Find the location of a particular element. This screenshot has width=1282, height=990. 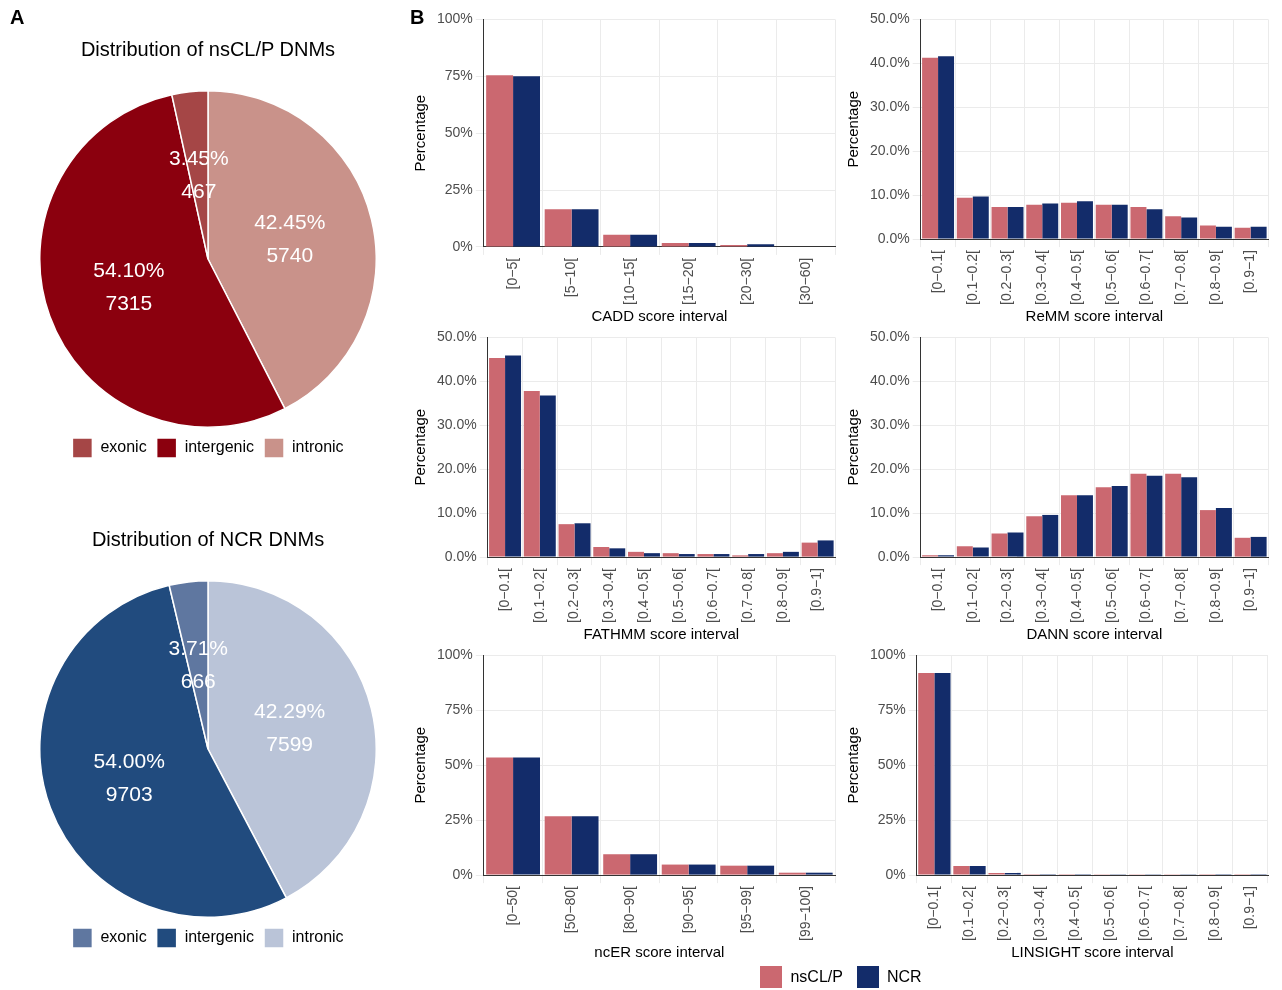

y-tick-label: 25% is located at coordinates (458, 819).